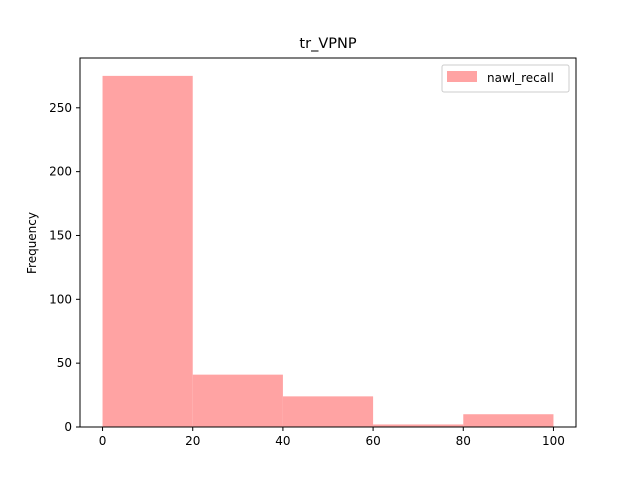 This screenshot has width=640, height=480. Describe the element at coordinates (520, 78) in the screenshot. I see `legend-label-nawl-recall: nawl_recall` at that location.